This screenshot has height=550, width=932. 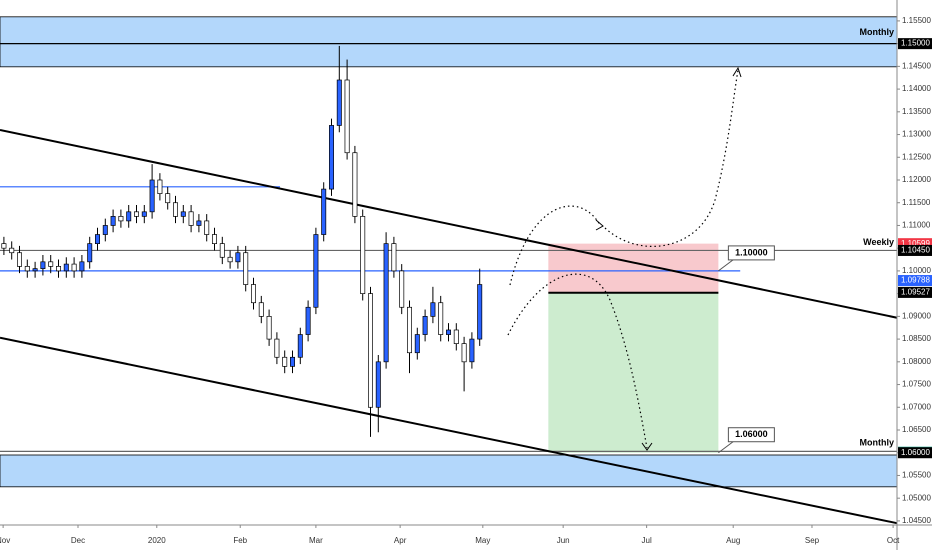 What do you see at coordinates (878, 242) in the screenshot?
I see `level-label: Weekly` at bounding box center [878, 242].